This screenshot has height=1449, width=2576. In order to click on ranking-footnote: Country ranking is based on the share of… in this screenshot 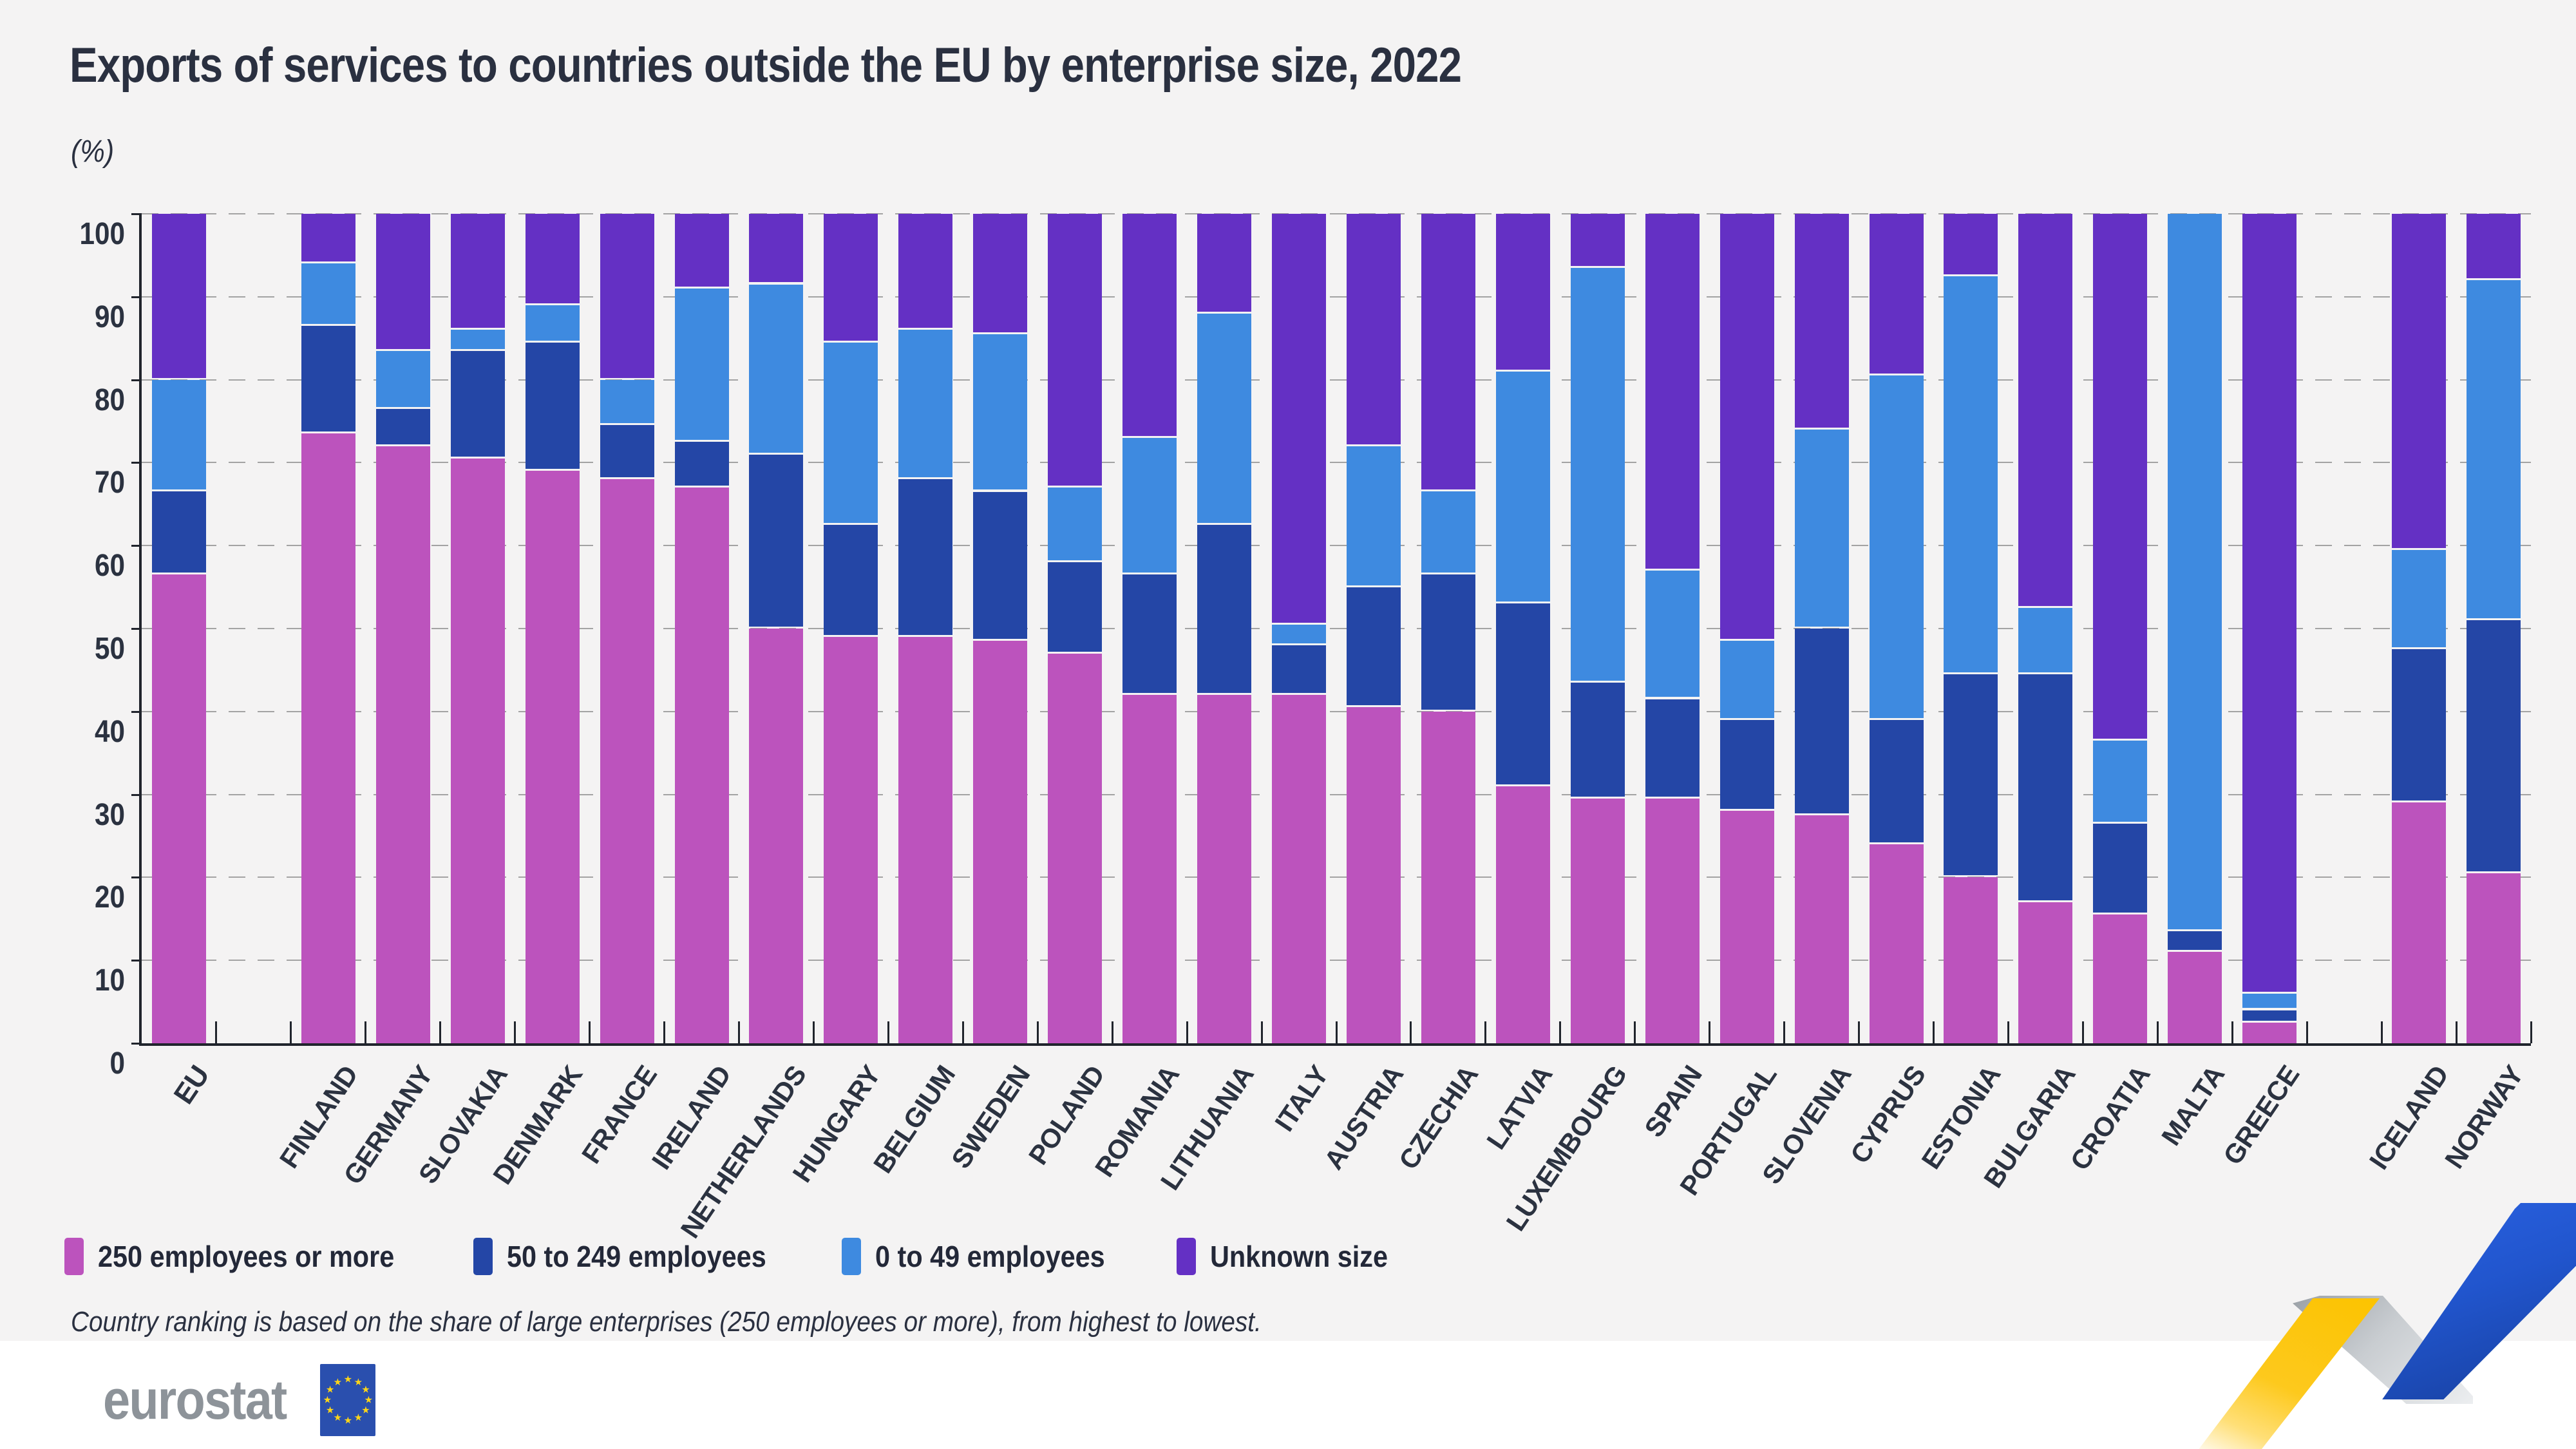, I will do `click(666, 1322)`.